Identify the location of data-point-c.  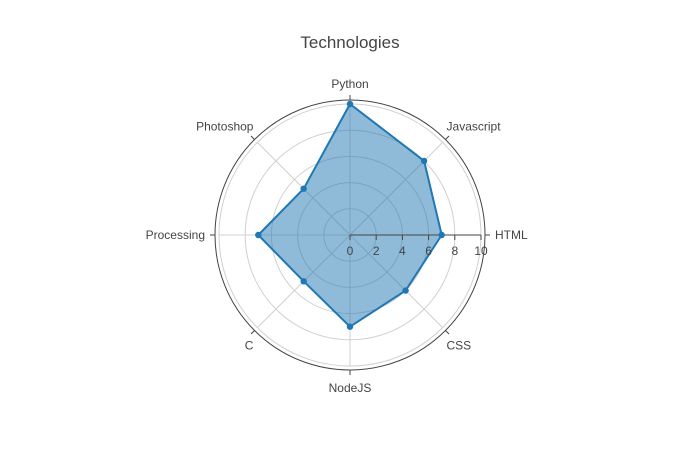
(303, 281).